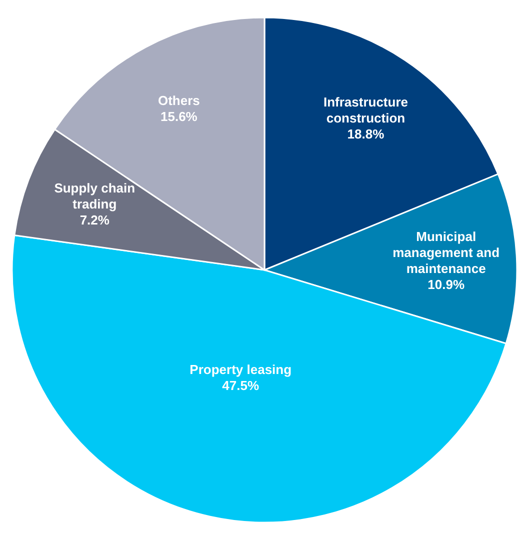 This screenshot has width=529, height=540. Describe the element at coordinates (241, 369) in the screenshot. I see `slice-label: Property leasing` at that location.